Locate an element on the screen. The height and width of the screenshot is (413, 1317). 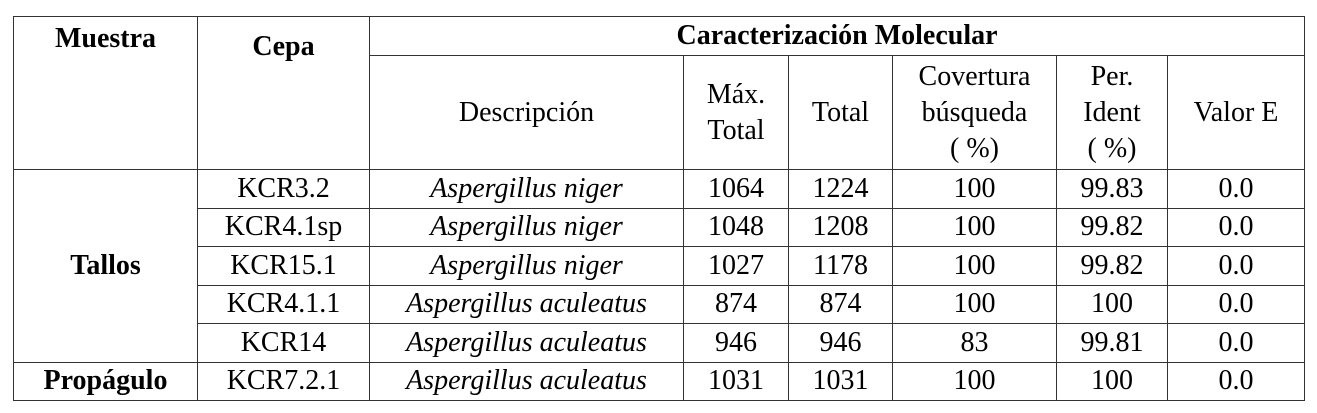
total-cell: 946 is located at coordinates (840, 343).